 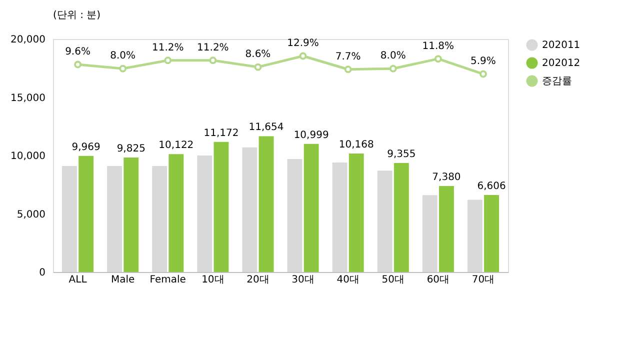 What do you see at coordinates (122, 280) in the screenshot?
I see `x-tick-label: Male` at bounding box center [122, 280].